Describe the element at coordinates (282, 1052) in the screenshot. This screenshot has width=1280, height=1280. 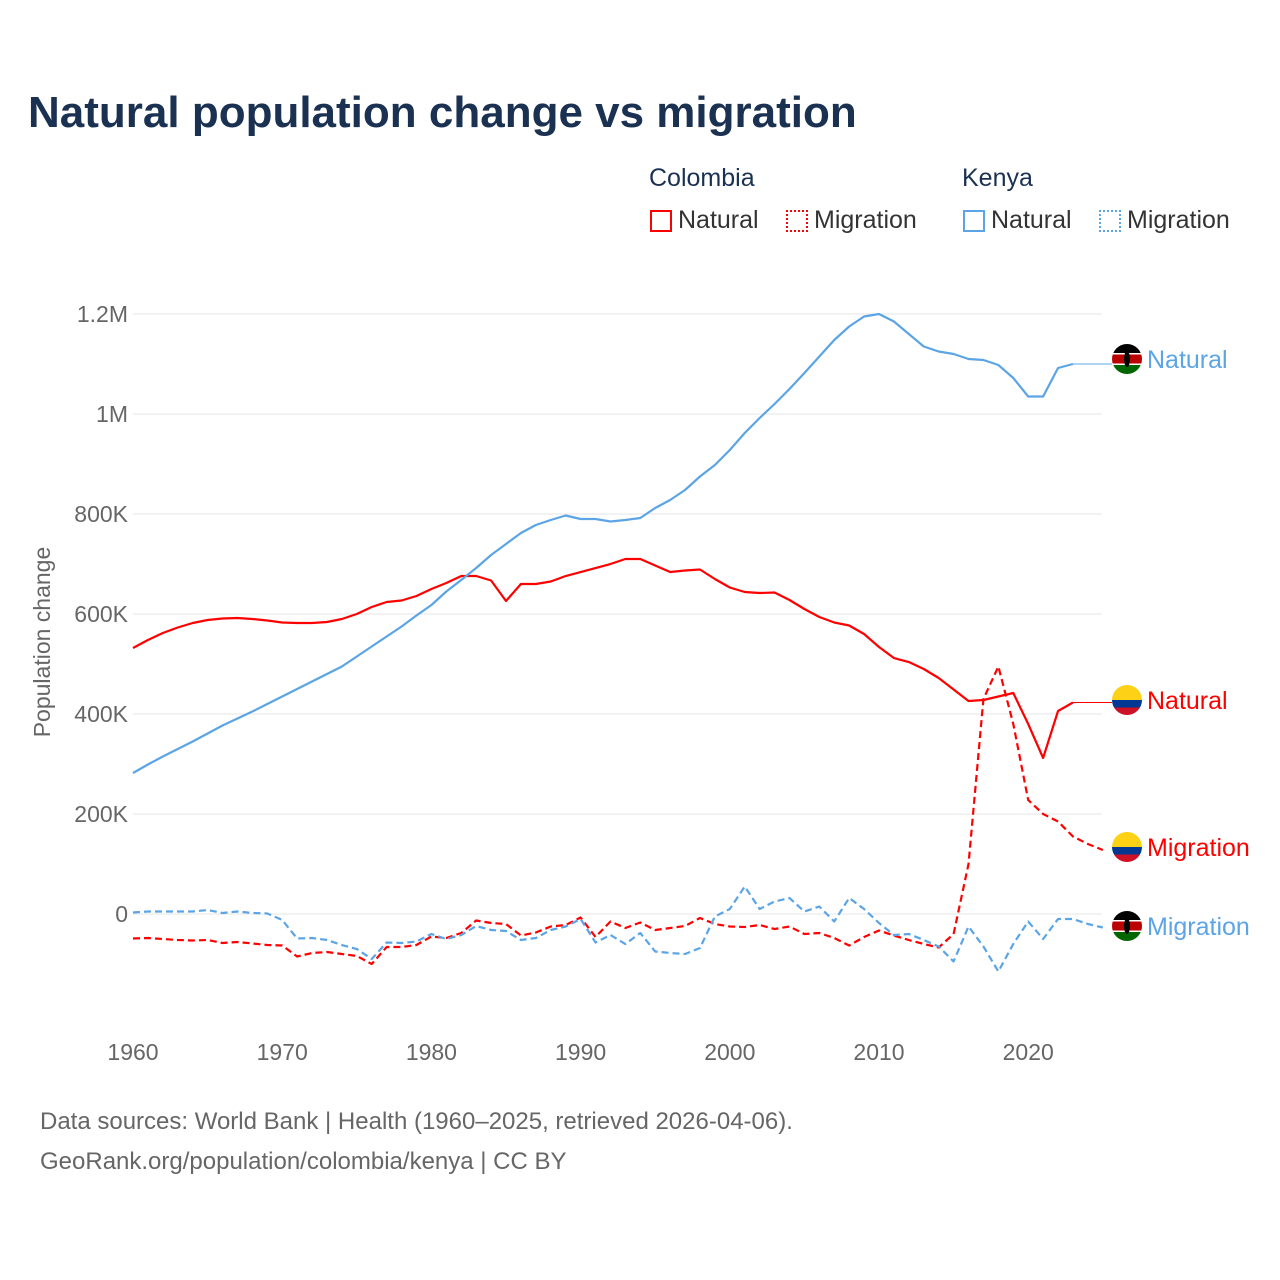
I see `x-tick-label: 1970` at that location.